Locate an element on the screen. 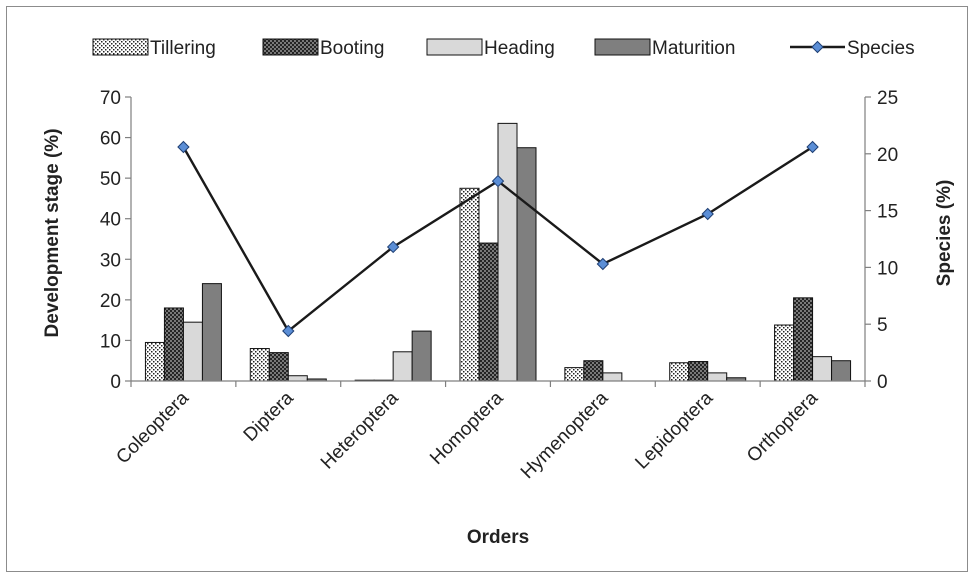 This screenshot has width=976, height=578. y-tick-label: 30 is located at coordinates (110, 260).